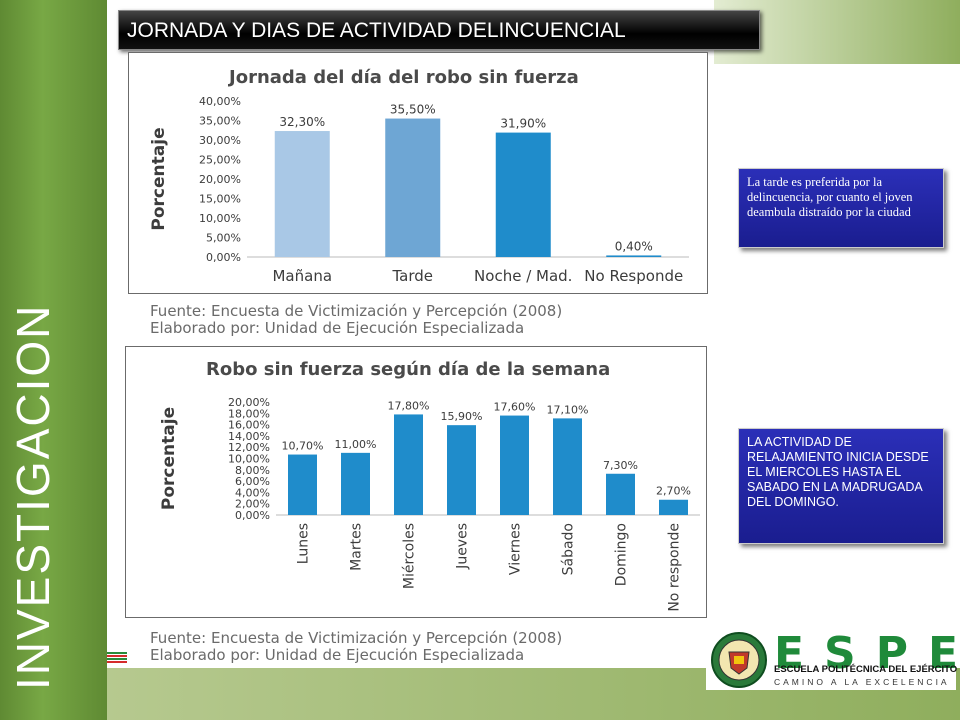 The image size is (960, 720). What do you see at coordinates (249, 447) in the screenshot?
I see `y-tick-label: 12,00%` at bounding box center [249, 447].